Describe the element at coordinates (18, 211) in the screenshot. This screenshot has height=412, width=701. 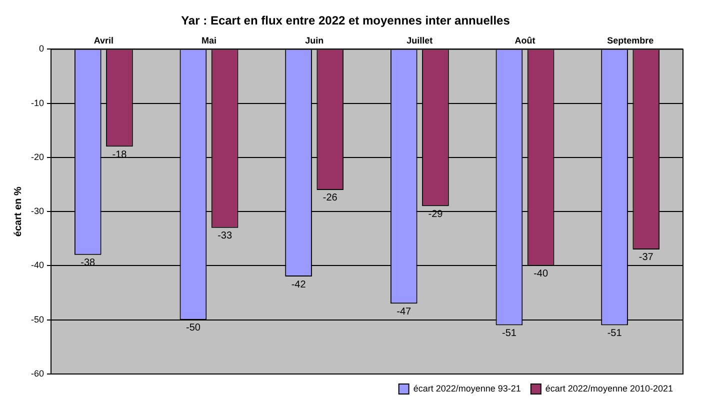
I see `y-axis-title: écart en %` at that location.